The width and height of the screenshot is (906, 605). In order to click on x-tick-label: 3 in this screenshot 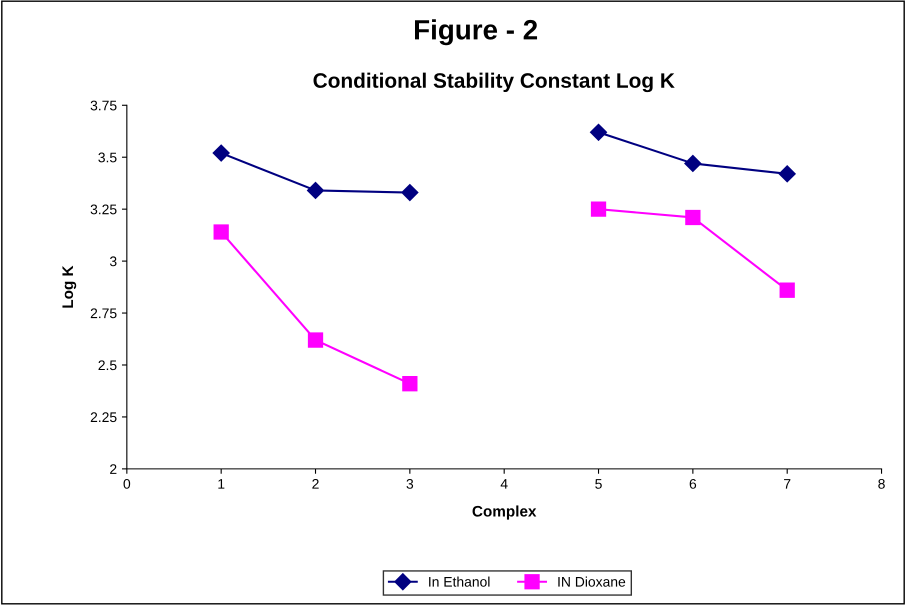, I will do `click(410, 483)`.